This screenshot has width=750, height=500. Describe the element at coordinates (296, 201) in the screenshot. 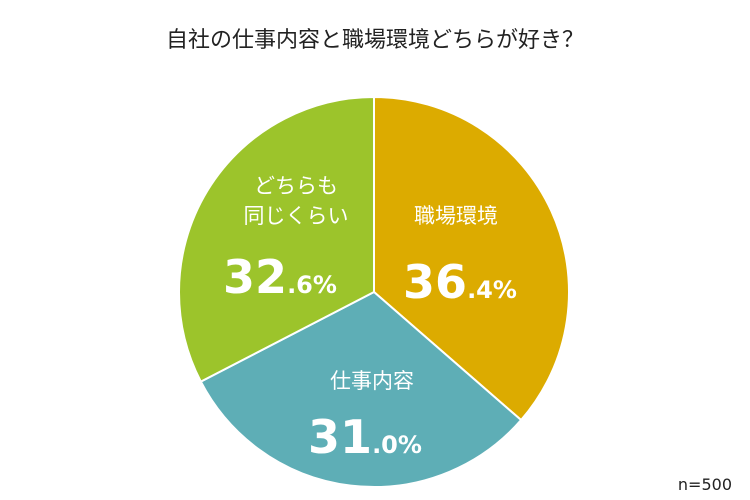

I see `slice-label: どちらも 同じくらい` at that location.